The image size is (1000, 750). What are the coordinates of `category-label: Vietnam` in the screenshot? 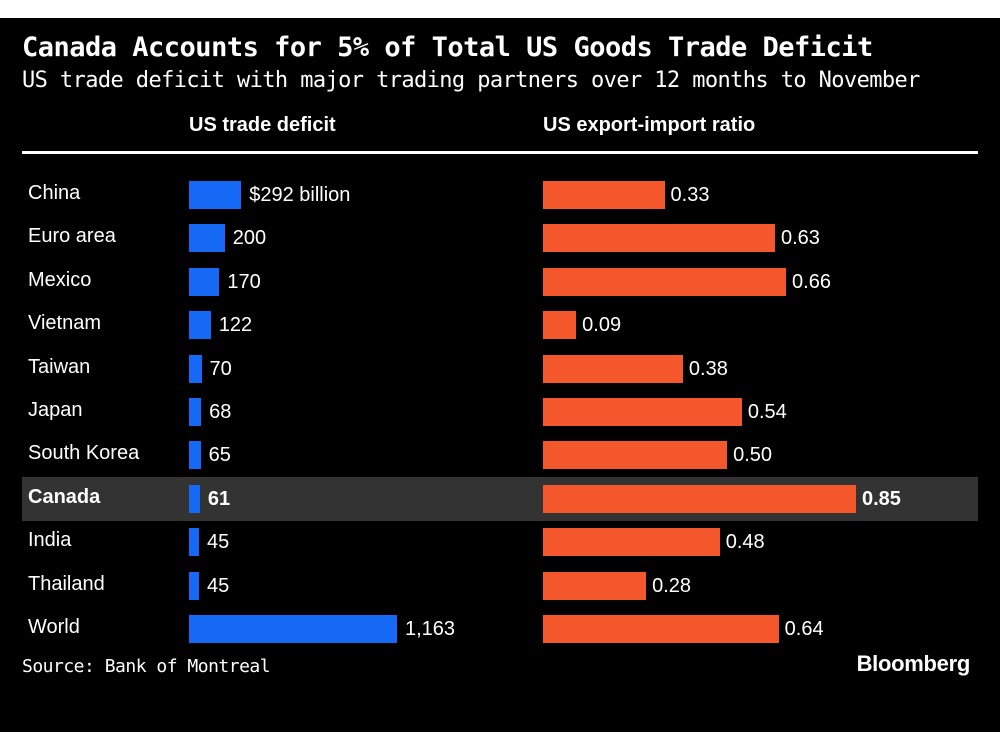 It's located at (65, 323).